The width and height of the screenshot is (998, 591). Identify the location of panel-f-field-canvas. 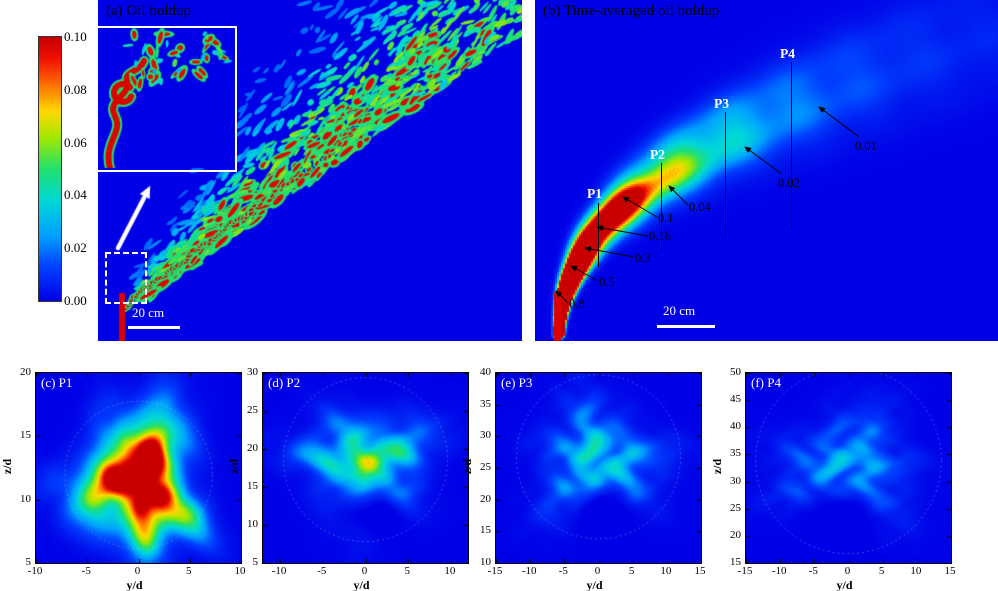
(848, 468).